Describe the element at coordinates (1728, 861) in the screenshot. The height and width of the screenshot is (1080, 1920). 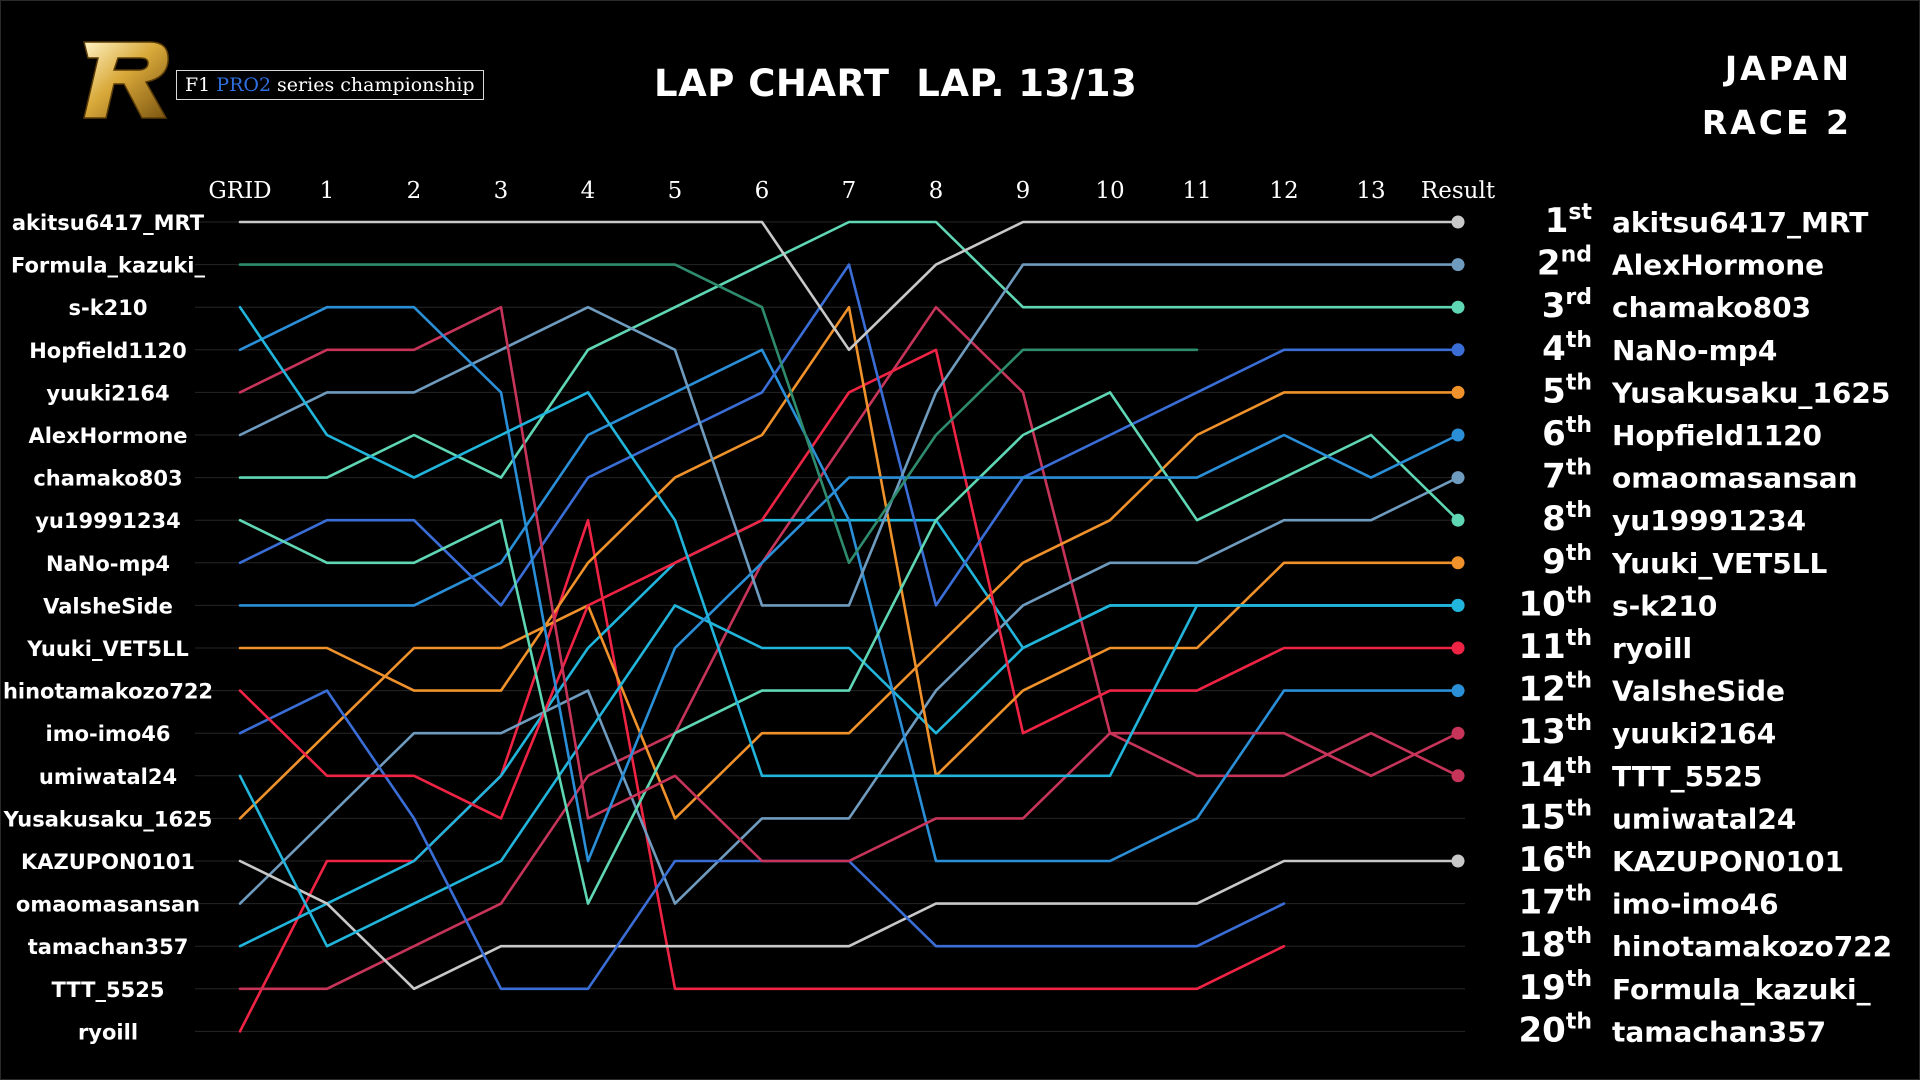
I see `result-driver-name: KAZUPON0101` at that location.